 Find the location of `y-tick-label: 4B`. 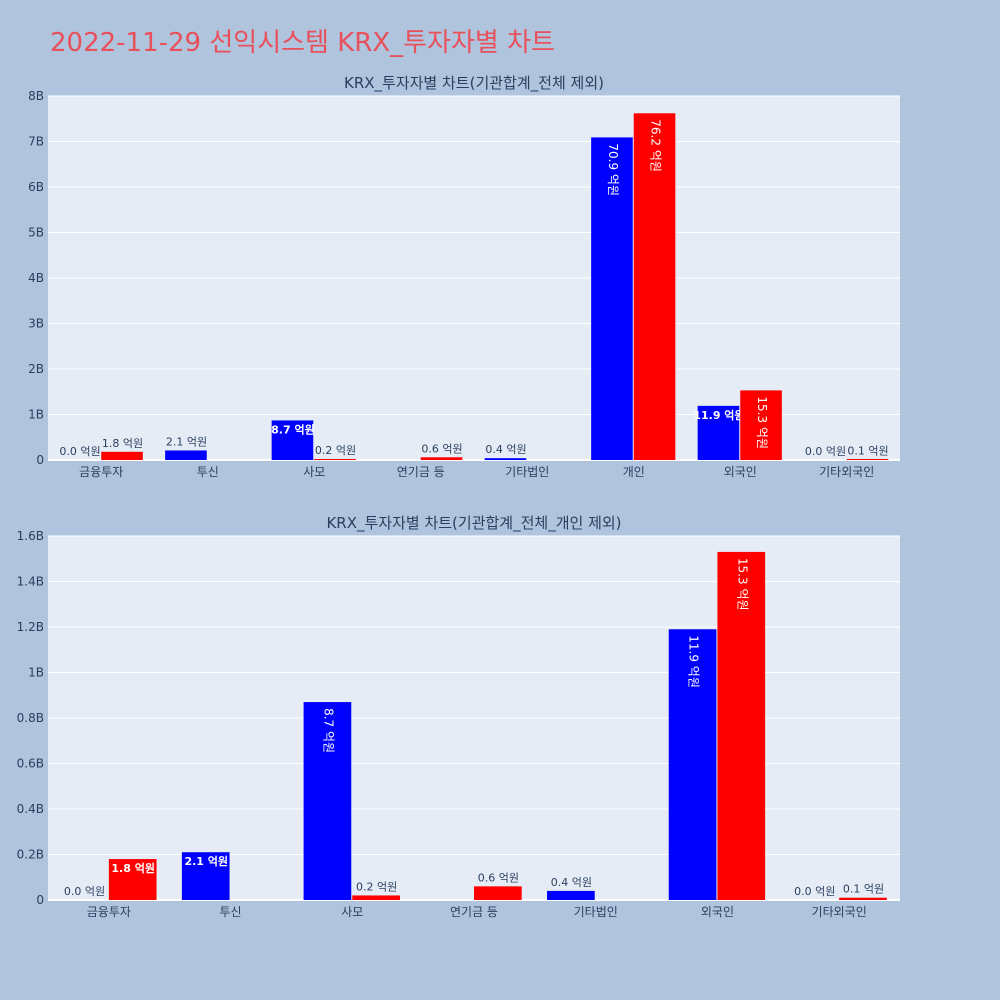

y-tick-label: 4B is located at coordinates (36, 278).